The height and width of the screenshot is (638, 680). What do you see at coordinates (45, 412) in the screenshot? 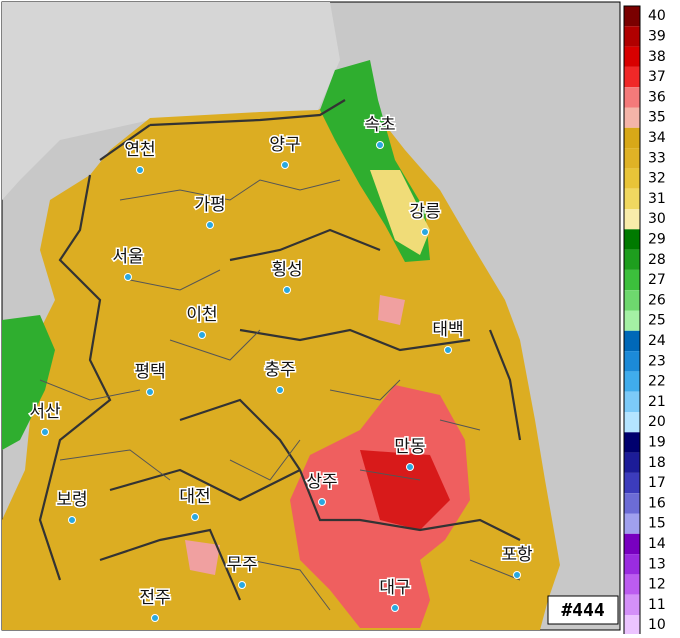
I see `city-label: 서산` at bounding box center [45, 412].